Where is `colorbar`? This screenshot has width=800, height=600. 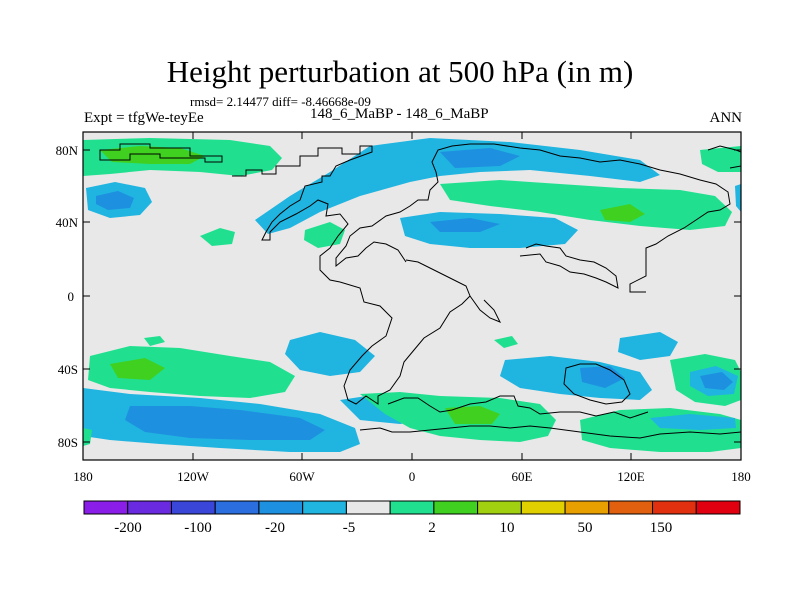 colorbar is located at coordinates (412, 507).